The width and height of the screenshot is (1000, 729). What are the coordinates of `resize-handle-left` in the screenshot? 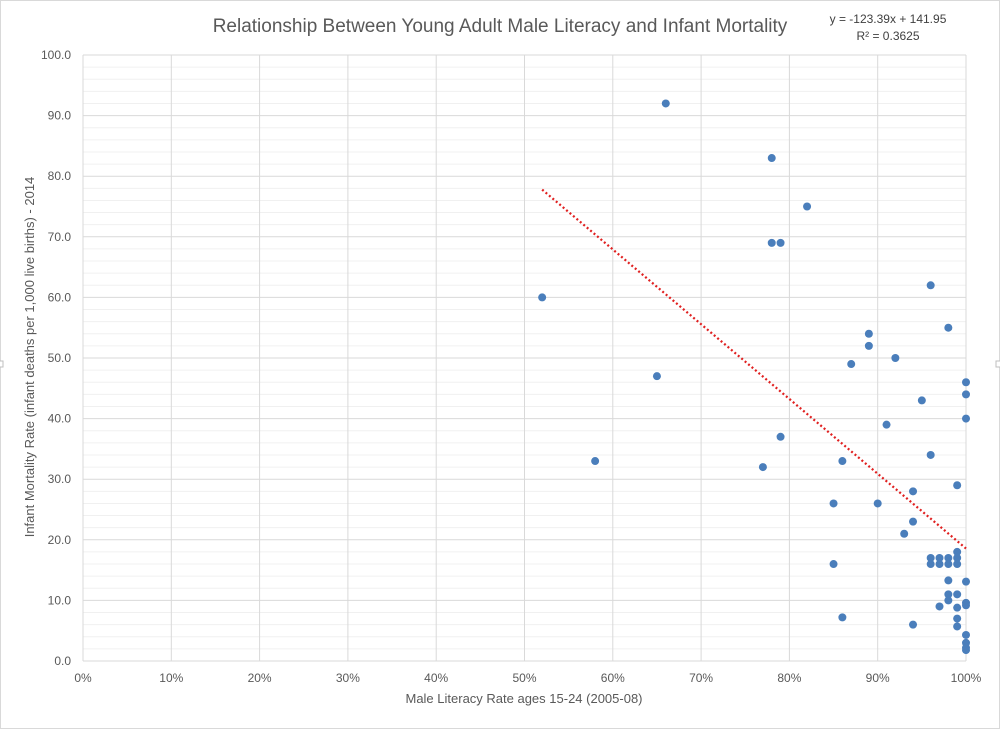 It's located at (2, 364).